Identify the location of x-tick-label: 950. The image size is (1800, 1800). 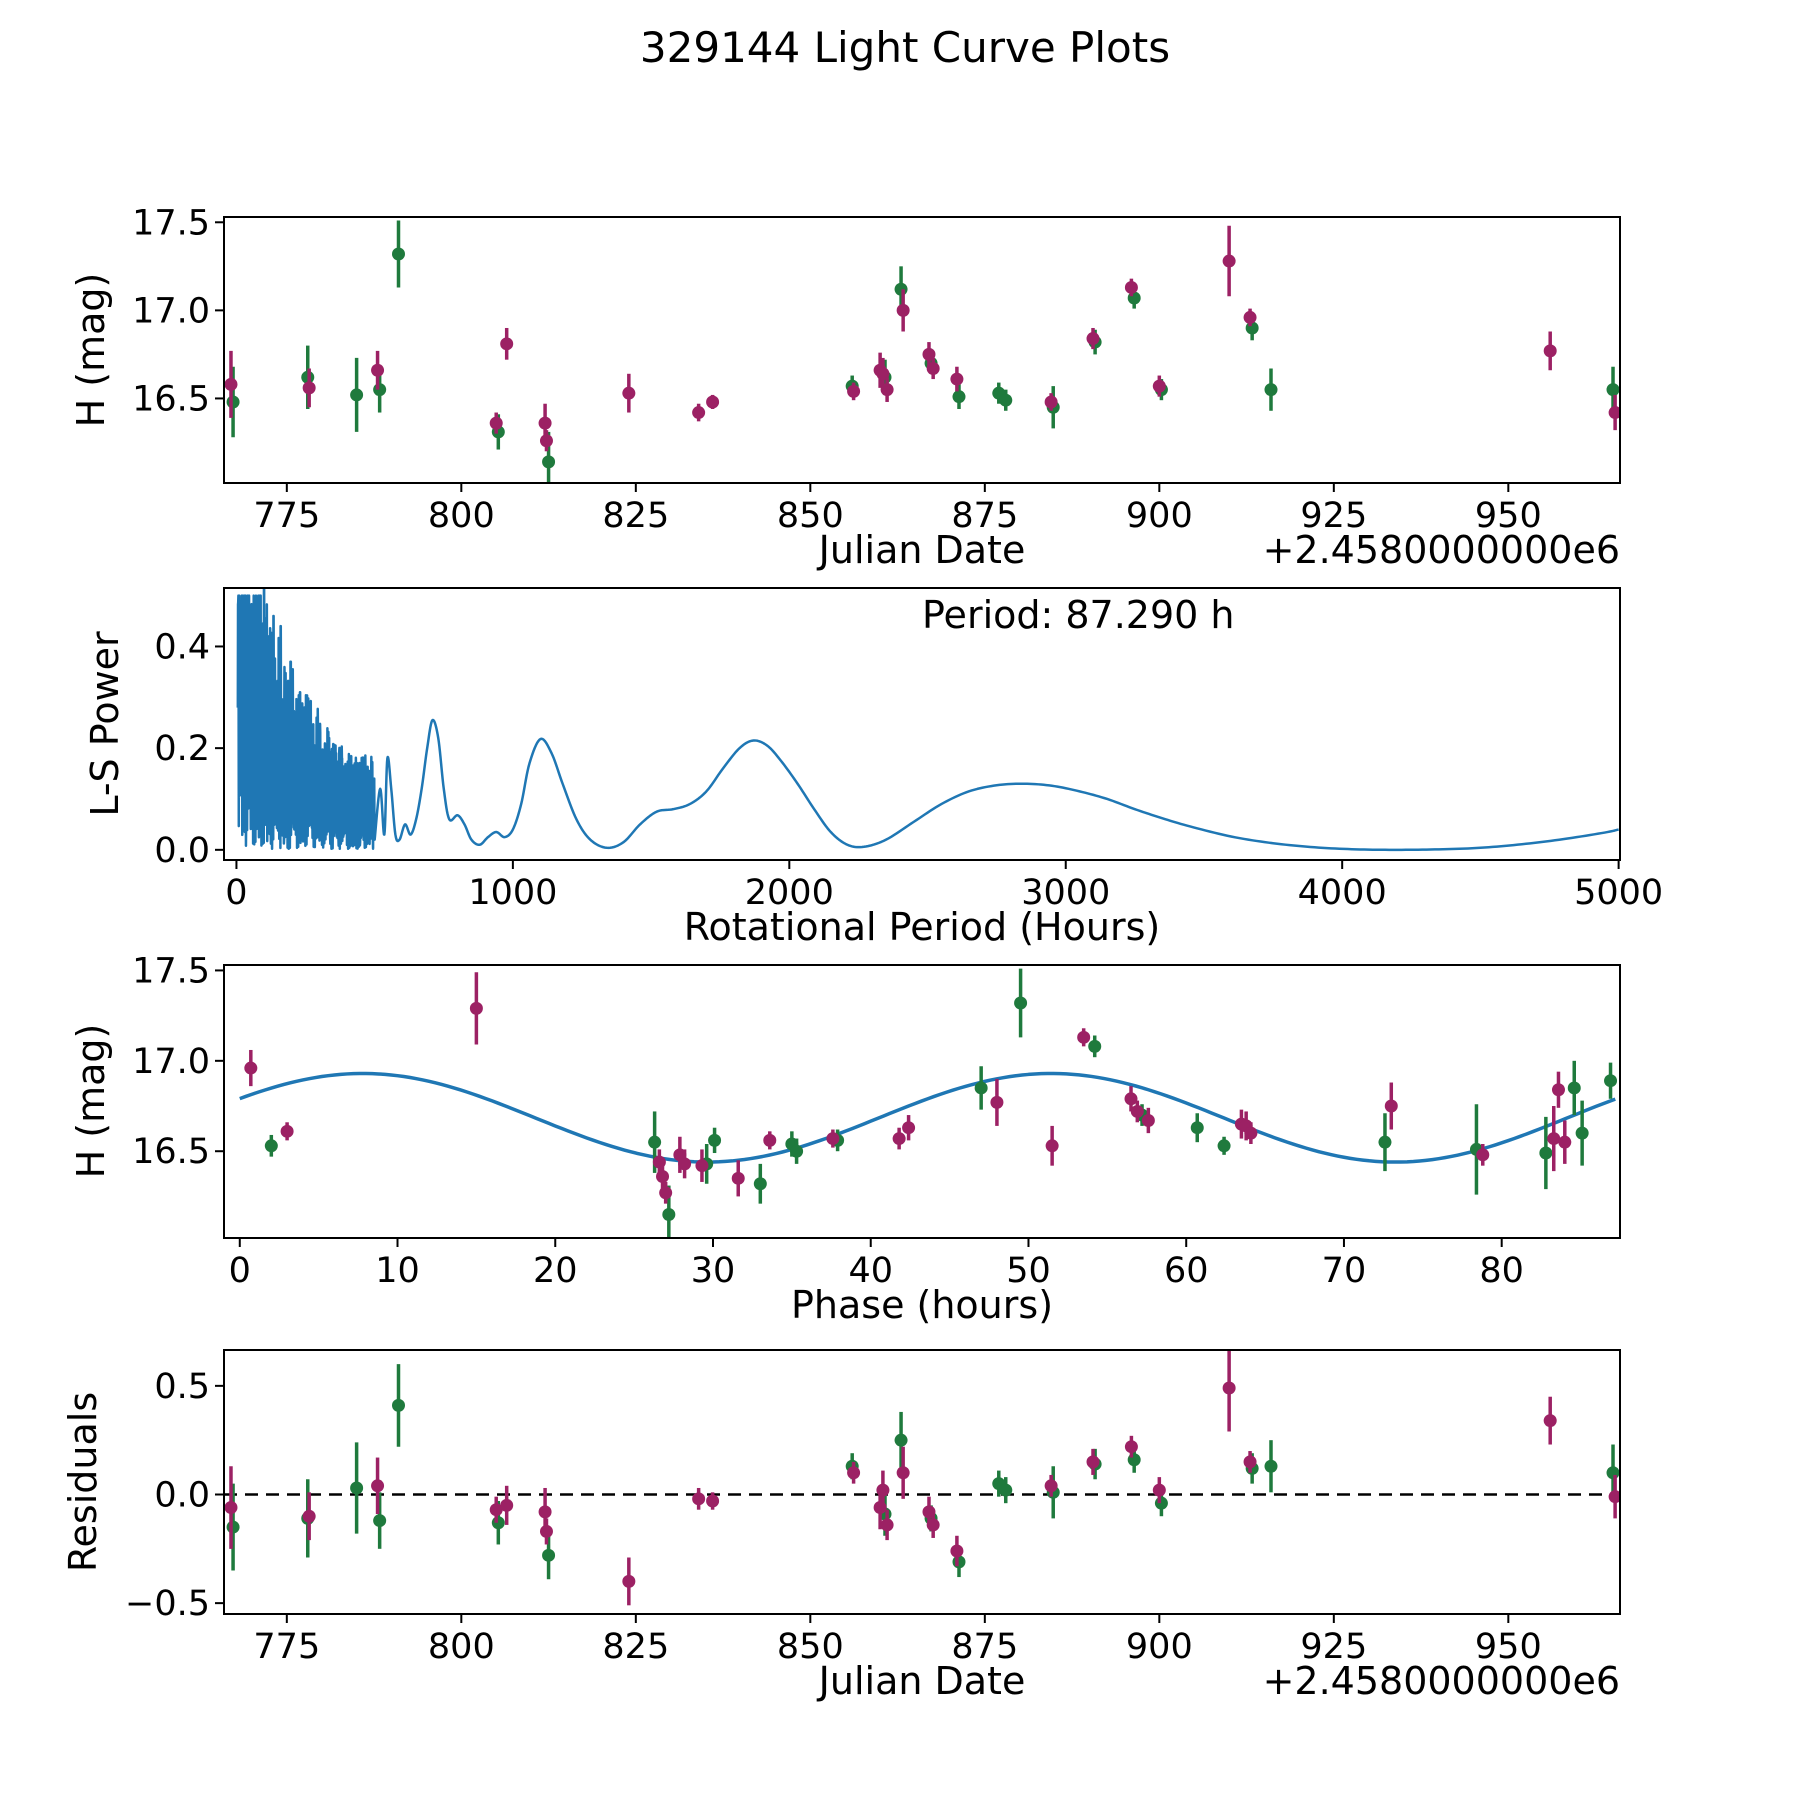
(1508, 1647).